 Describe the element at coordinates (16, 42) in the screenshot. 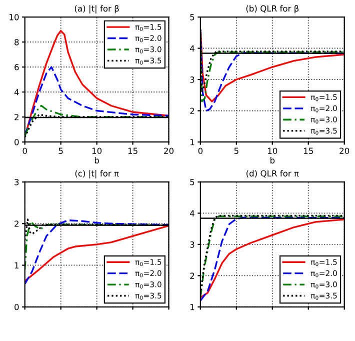

I see `y-tick-label: 8` at that location.